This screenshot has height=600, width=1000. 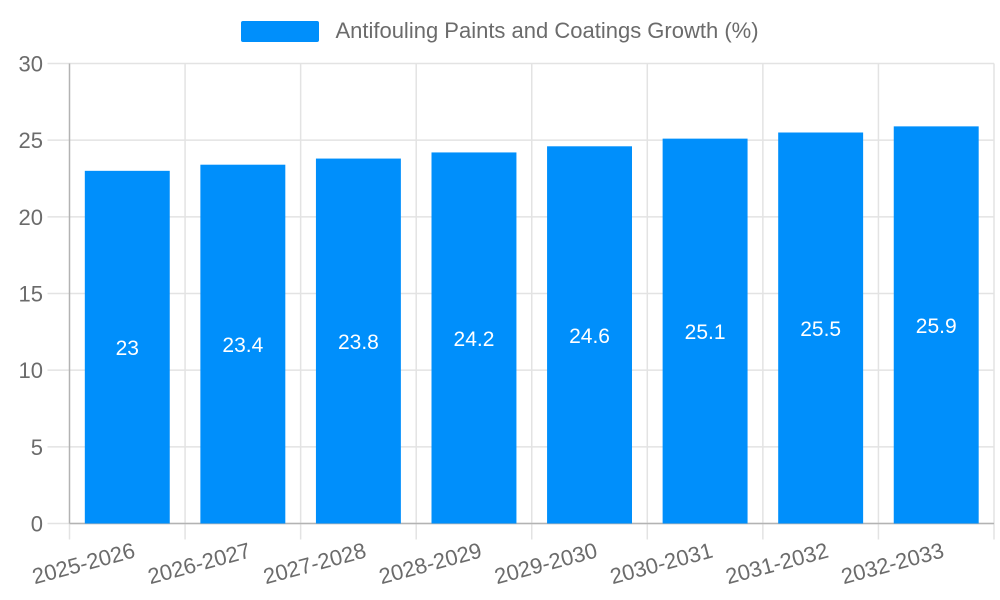 I want to click on bar-value-label: 24.2, so click(x=474, y=339).